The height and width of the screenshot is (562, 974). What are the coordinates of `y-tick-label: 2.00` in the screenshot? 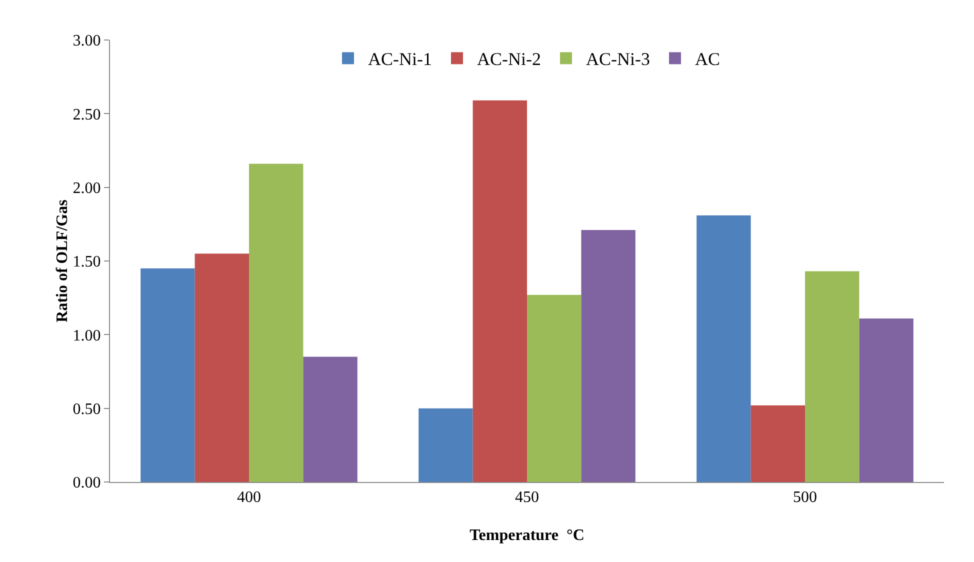 It's located at (86, 188).